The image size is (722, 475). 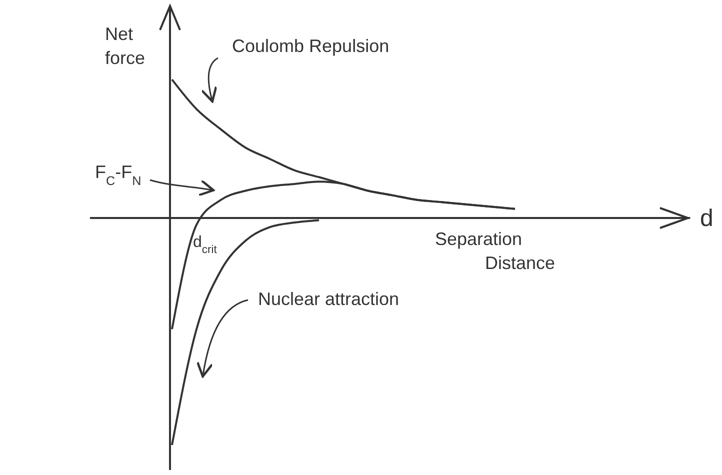 What do you see at coordinates (707, 218) in the screenshot?
I see `text: d` at bounding box center [707, 218].